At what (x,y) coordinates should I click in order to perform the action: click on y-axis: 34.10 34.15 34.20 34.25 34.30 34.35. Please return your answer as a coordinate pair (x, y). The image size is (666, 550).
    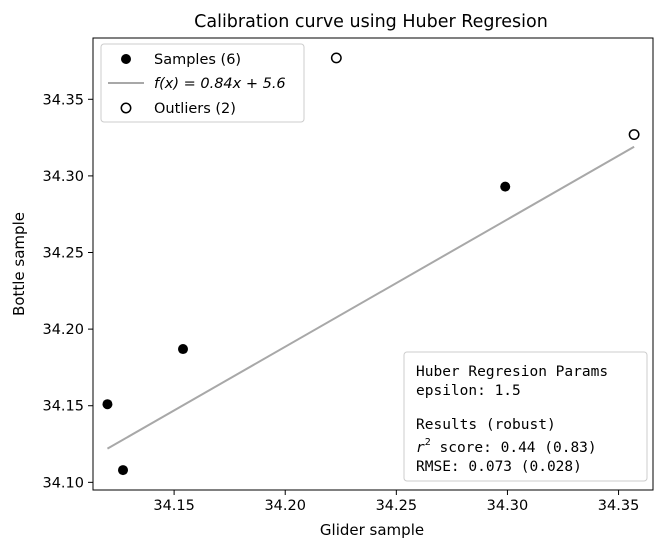
    Looking at the image, I should click on (67, 291).